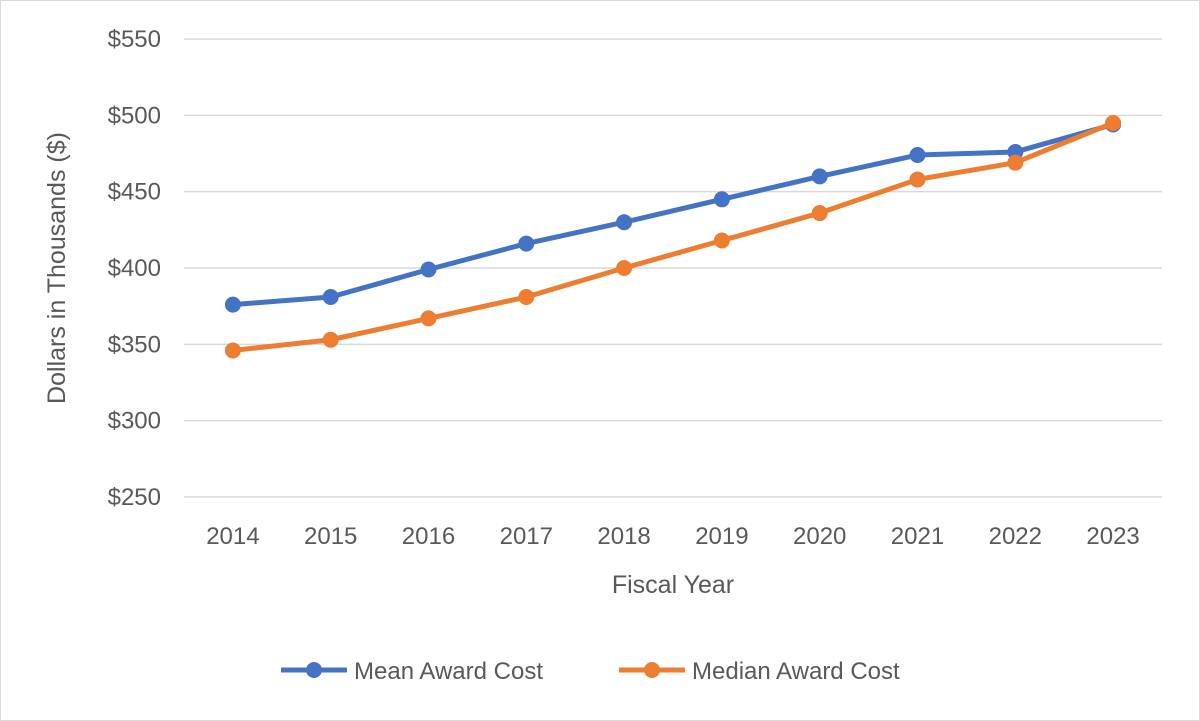 The height and width of the screenshot is (721, 1200). Describe the element at coordinates (448, 671) in the screenshot. I see `legend-label-mean: Mean Award Cost` at that location.